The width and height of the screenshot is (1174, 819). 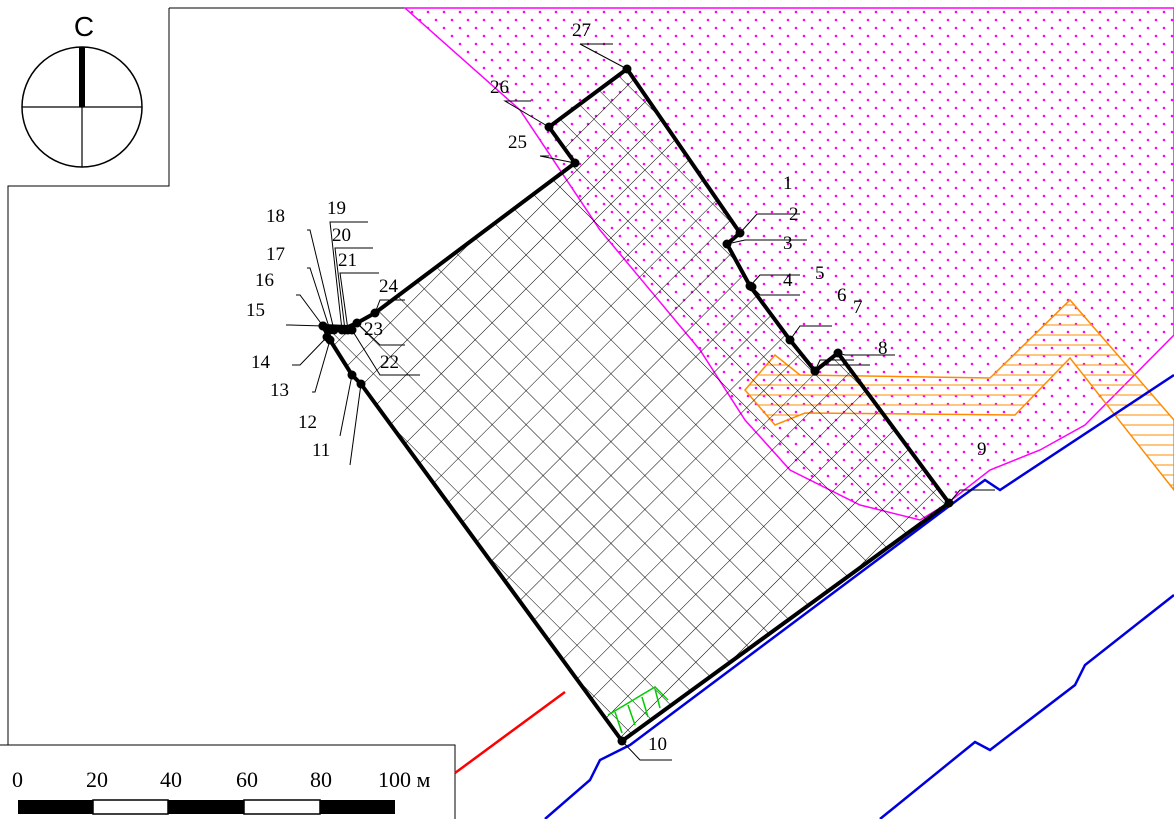 I want to click on vertex-18: 18, so click(x=302, y=270).